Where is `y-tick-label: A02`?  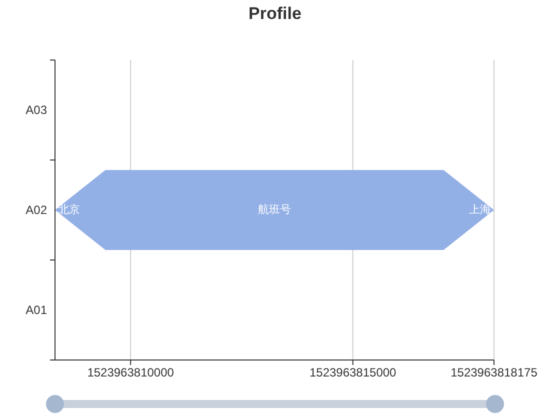 y-tick-label: A02 is located at coordinates (37, 210).